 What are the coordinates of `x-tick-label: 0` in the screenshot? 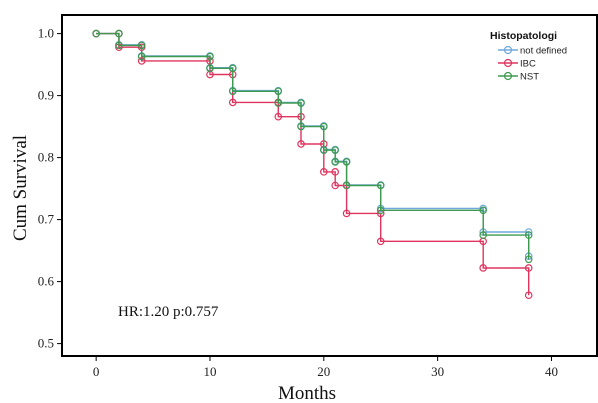 It's located at (96, 371).